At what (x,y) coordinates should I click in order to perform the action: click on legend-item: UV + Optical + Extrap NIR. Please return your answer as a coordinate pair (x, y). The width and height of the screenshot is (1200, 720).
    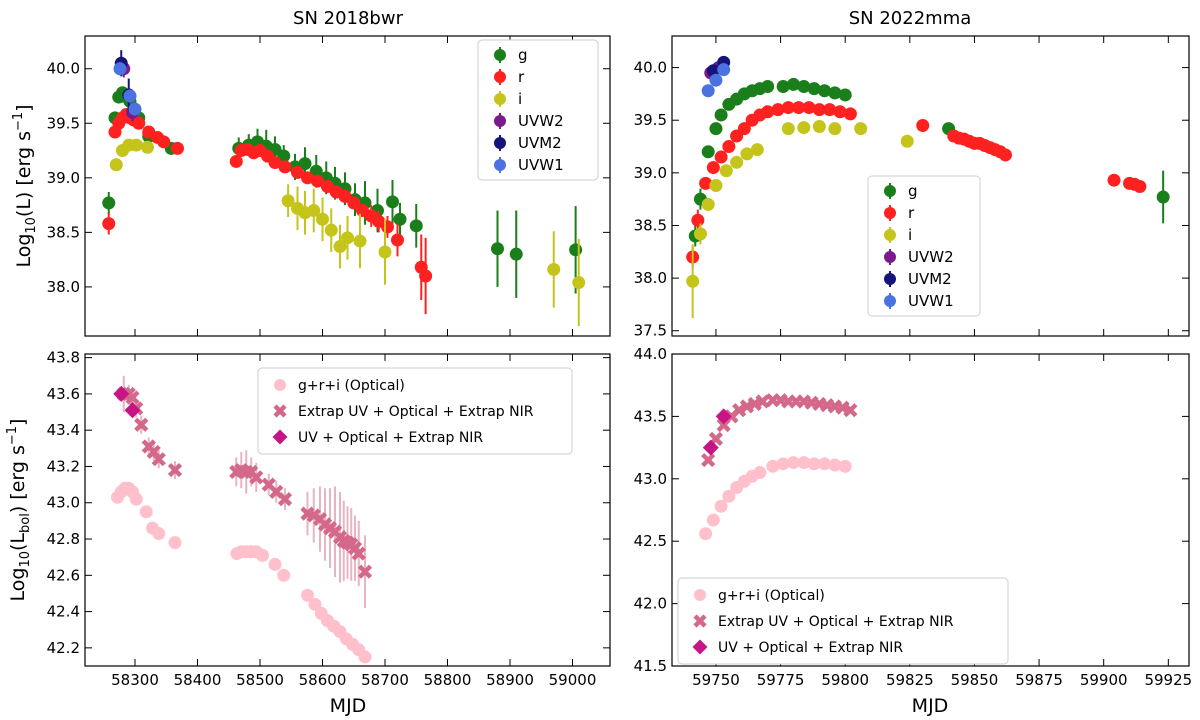
    Looking at the image, I should click on (797, 647).